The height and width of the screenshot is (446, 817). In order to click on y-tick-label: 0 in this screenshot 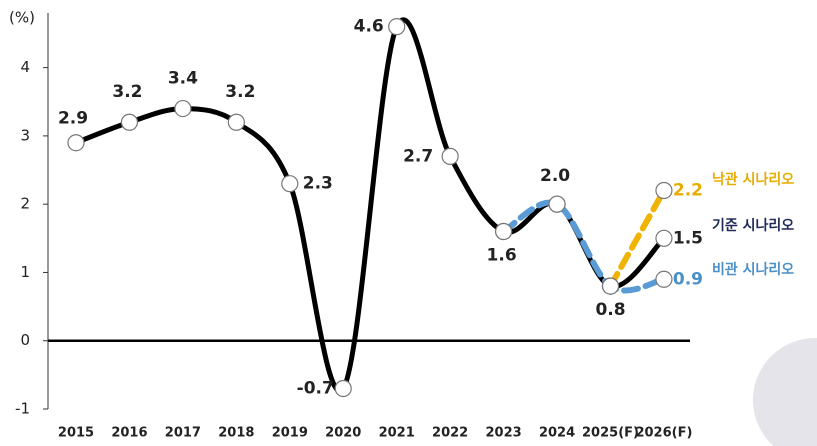, I will do `click(25, 340)`.